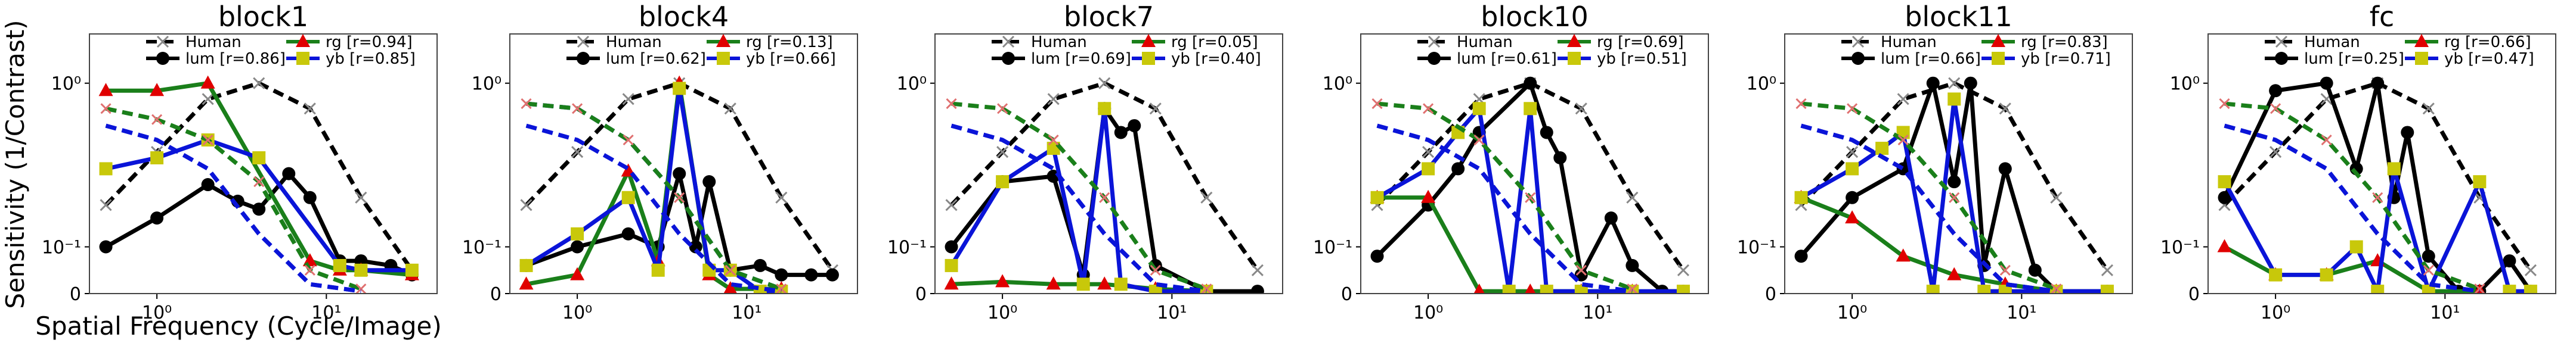  Describe the element at coordinates (2354, 59) in the screenshot. I see `legend-label-lum: lum [r=0.25]` at that location.